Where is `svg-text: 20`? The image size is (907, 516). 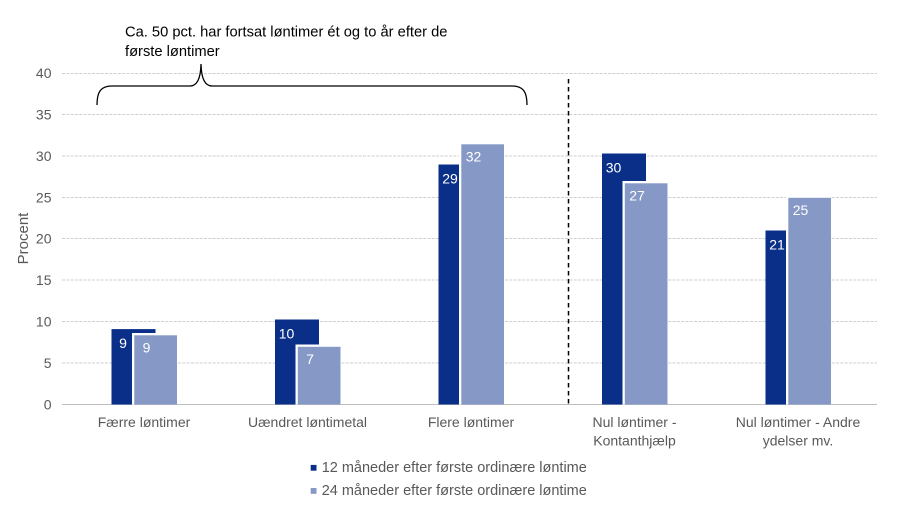
svg-text: 20 is located at coordinates (44, 239).